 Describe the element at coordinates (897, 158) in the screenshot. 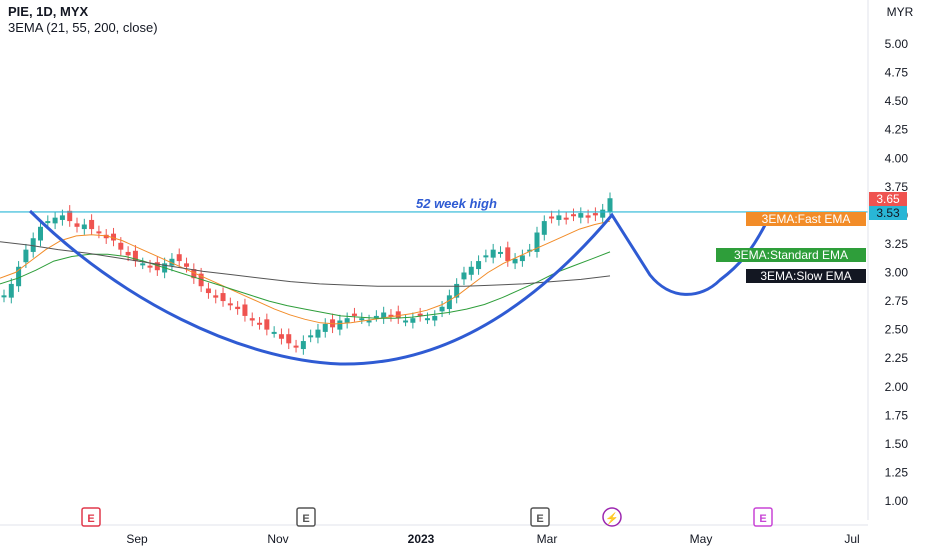

I see `y-tick-label: 4.00` at that location.